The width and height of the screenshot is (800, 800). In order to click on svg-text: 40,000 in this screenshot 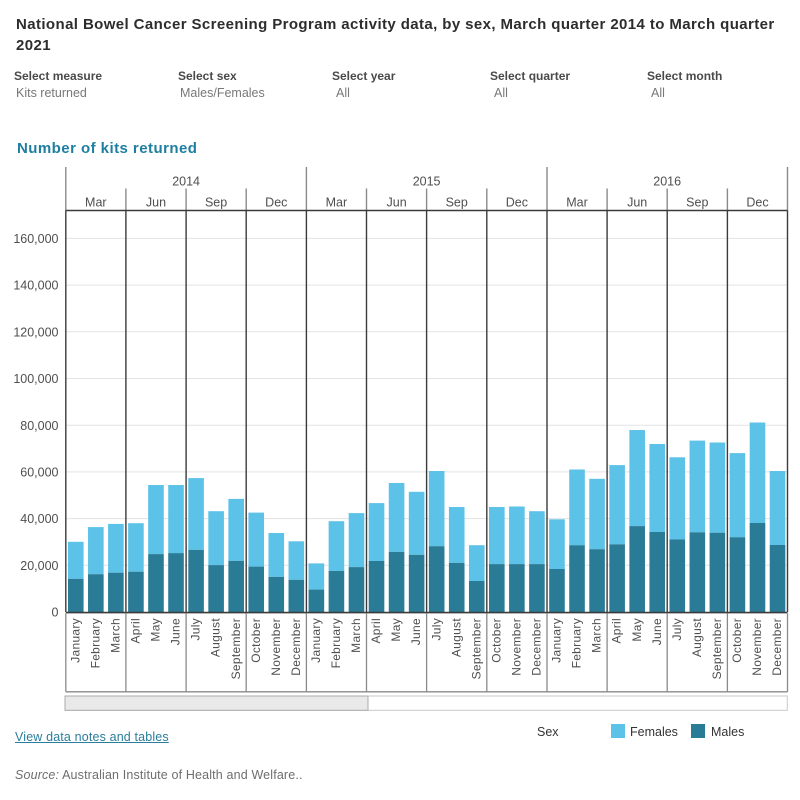, I will do `click(39, 519)`.